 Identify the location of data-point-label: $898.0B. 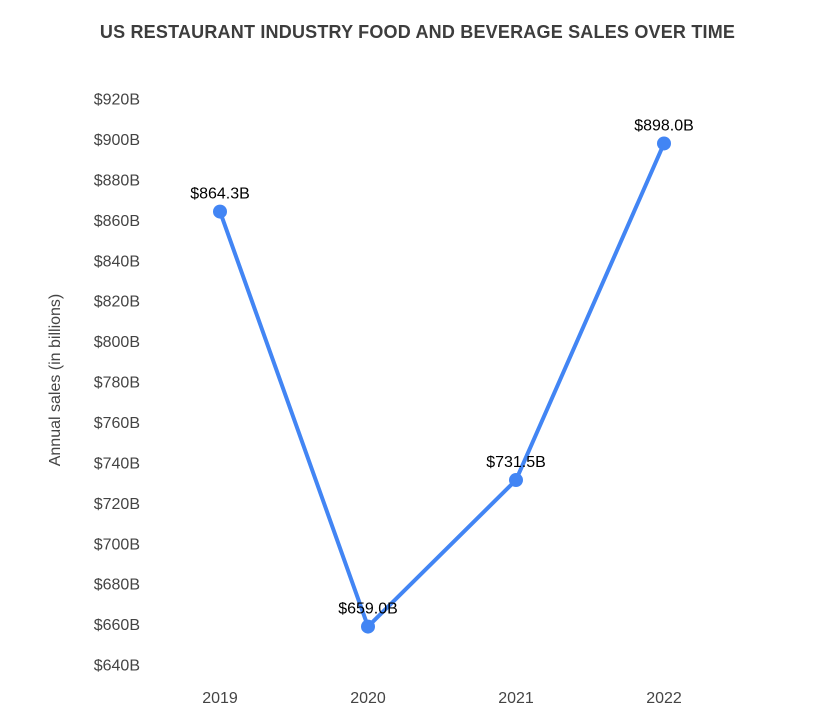
(664, 125).